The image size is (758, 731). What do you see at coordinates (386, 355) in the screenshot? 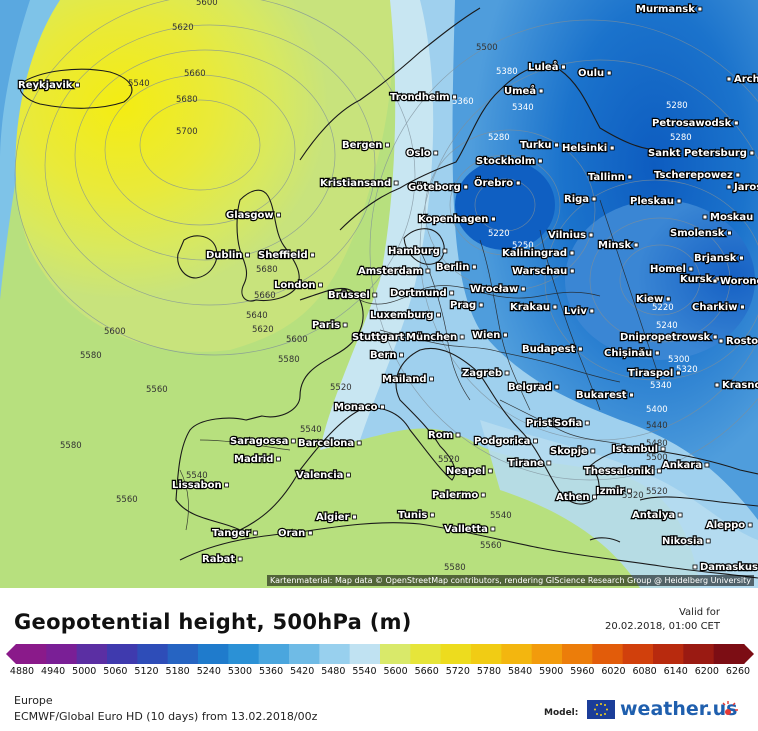
I see `city-marker: Bern` at bounding box center [386, 355].